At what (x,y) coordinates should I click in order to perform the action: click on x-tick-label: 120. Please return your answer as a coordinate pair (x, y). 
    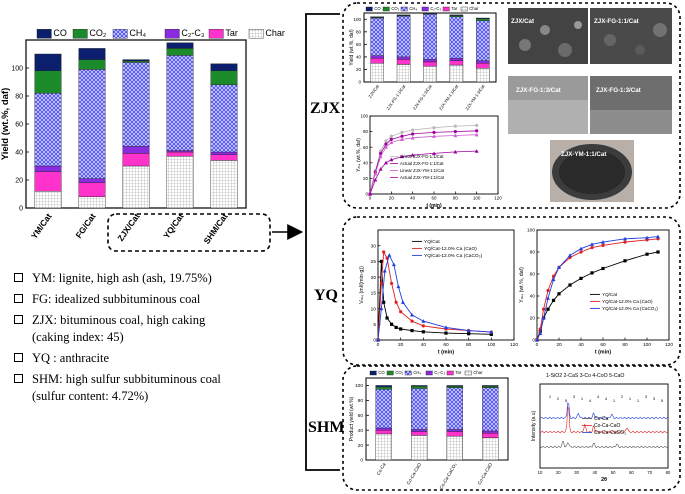
    Looking at the image, I should click on (498, 198).